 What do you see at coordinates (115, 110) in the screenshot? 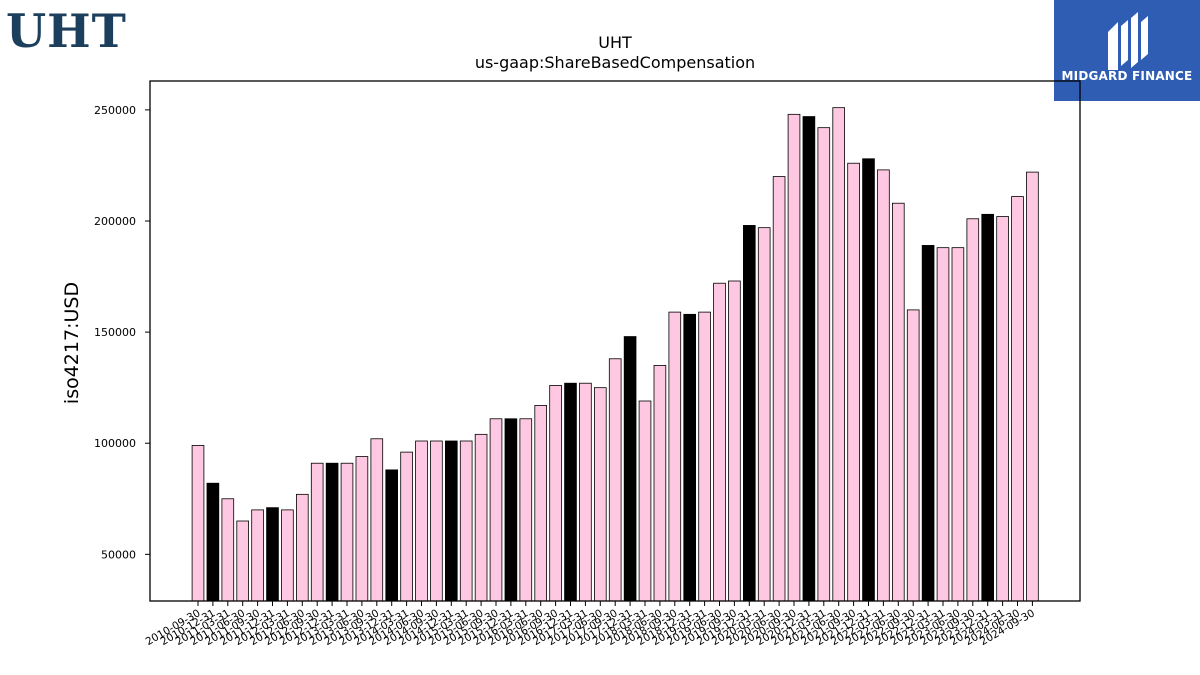
I see `y-tick-label: 250000` at bounding box center [115, 110].